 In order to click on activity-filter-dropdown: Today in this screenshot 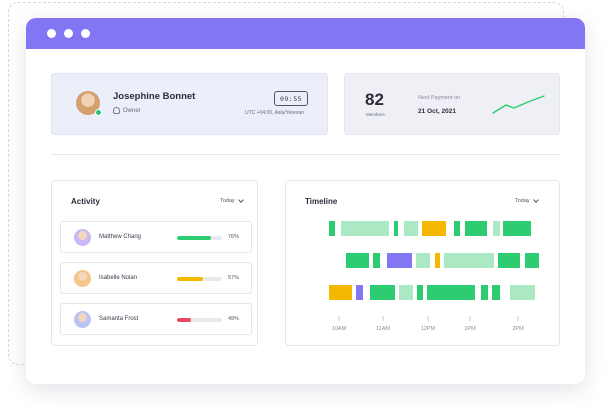, I will do `click(232, 200)`.